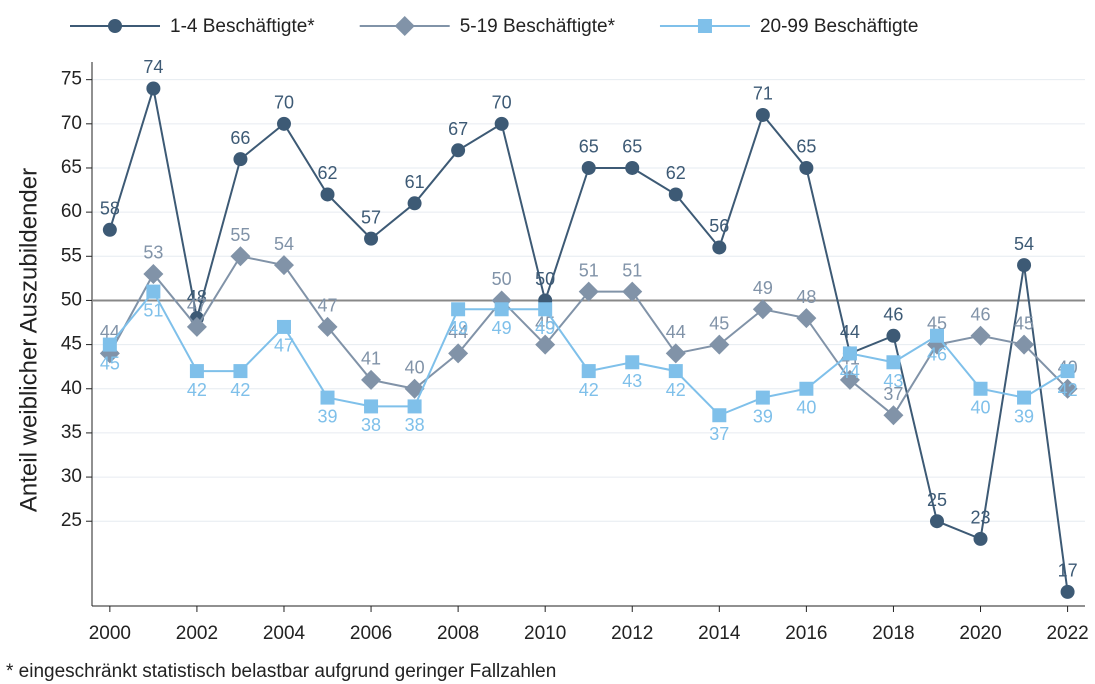 Image resolution: width=1095 pixels, height=684 pixels. What do you see at coordinates (415, 182) in the screenshot?
I see `value-label: 61` at bounding box center [415, 182].